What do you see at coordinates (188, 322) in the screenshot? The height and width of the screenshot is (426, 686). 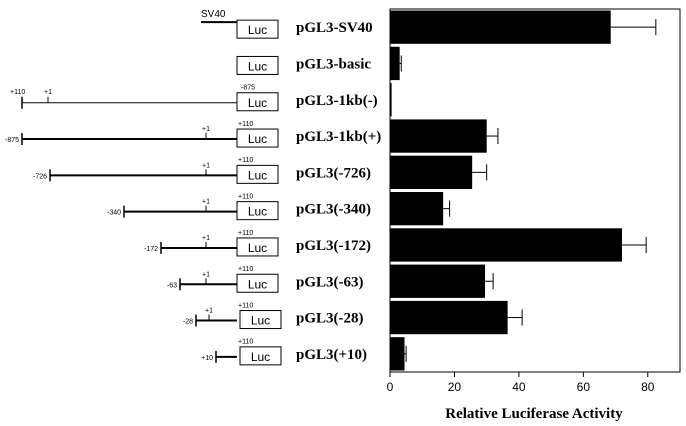 I see `position-label: -28` at bounding box center [188, 322].